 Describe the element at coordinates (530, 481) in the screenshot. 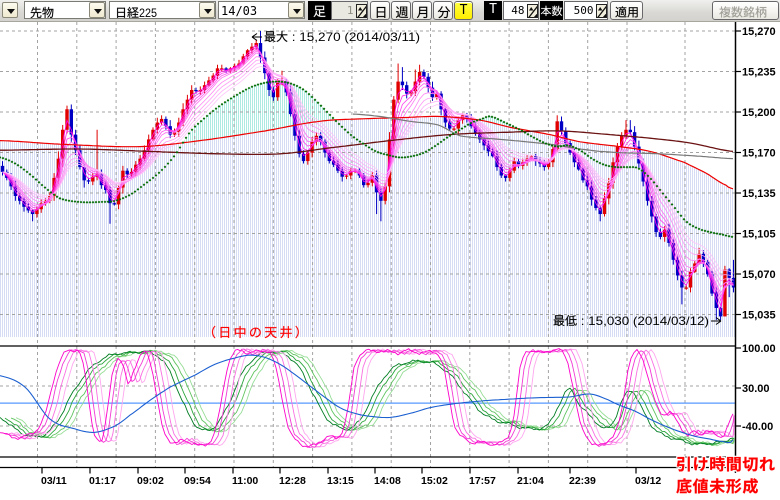

I see `svg-text: 21:04` at that location.